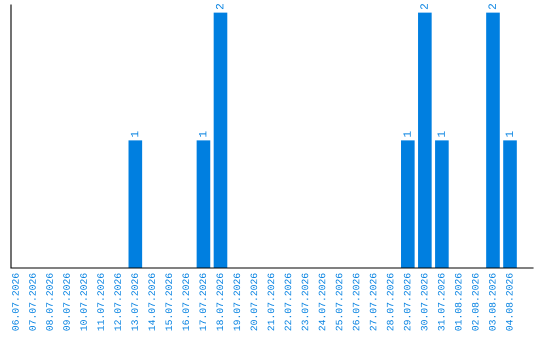 The width and height of the screenshot is (540, 340). What do you see at coordinates (83, 302) in the screenshot?
I see `x-tick-label: 10.07.2026` at bounding box center [83, 302].